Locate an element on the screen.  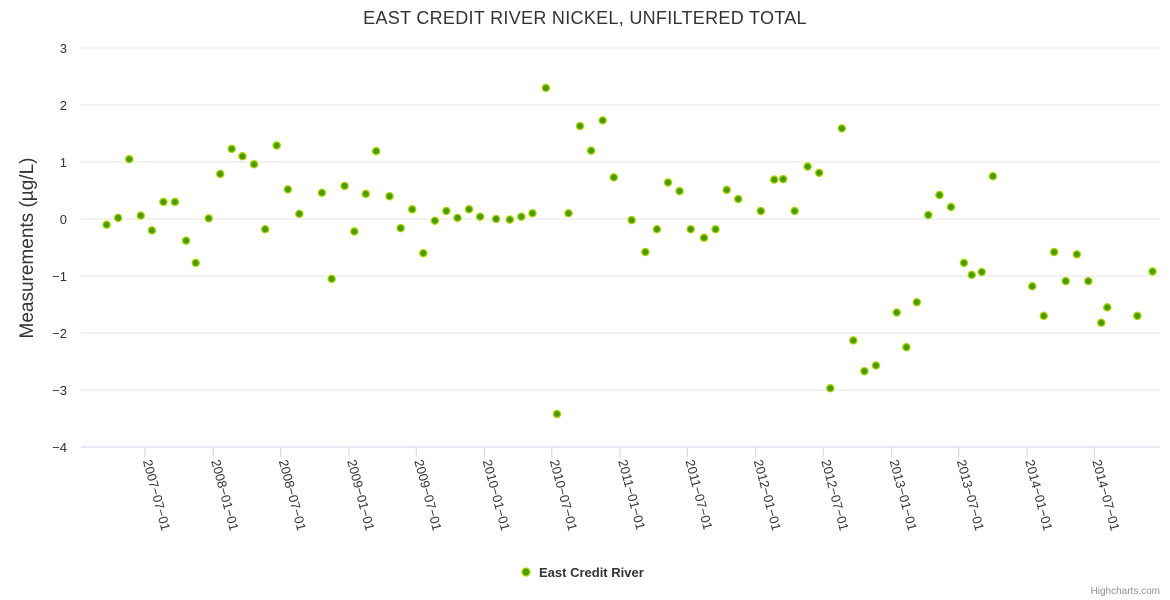
legend: East Credit River is located at coordinates (582, 572).